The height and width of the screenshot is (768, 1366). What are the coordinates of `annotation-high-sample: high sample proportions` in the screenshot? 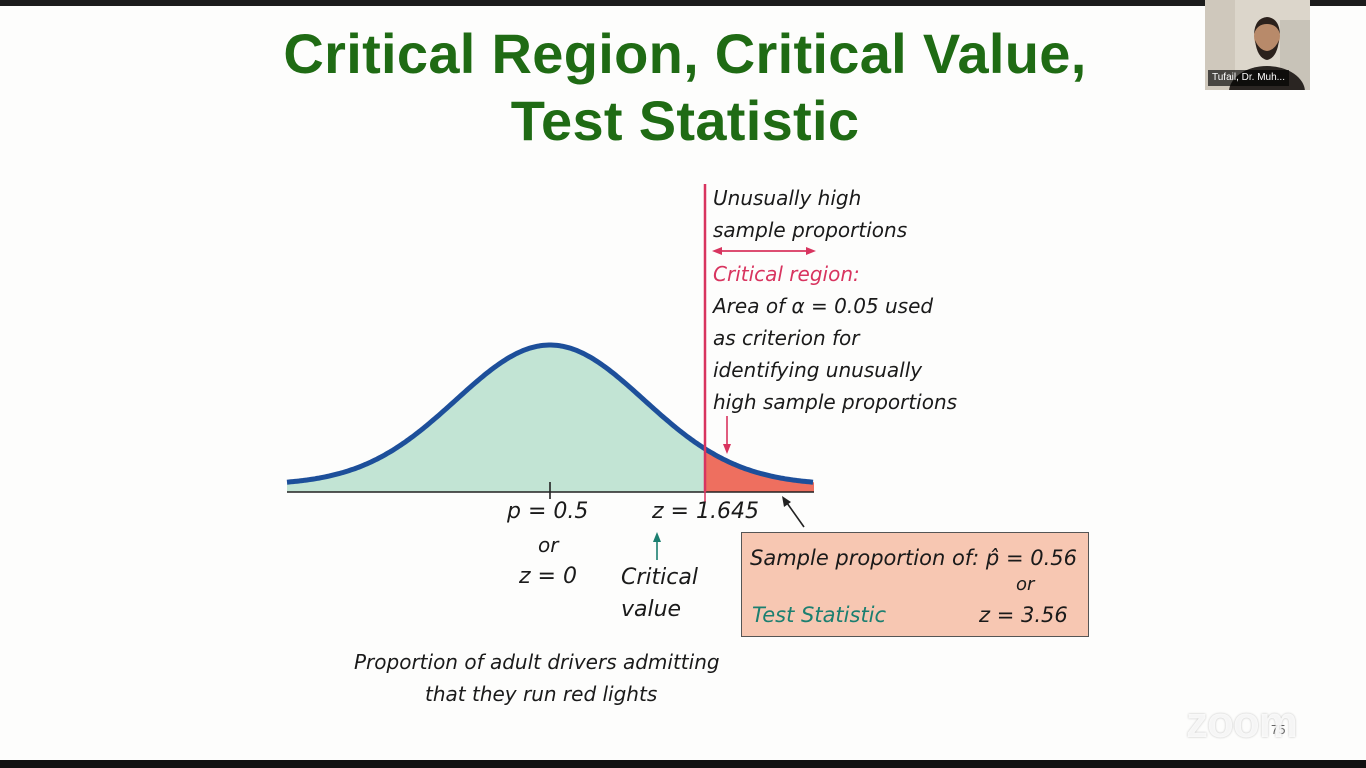 It's located at (835, 402).